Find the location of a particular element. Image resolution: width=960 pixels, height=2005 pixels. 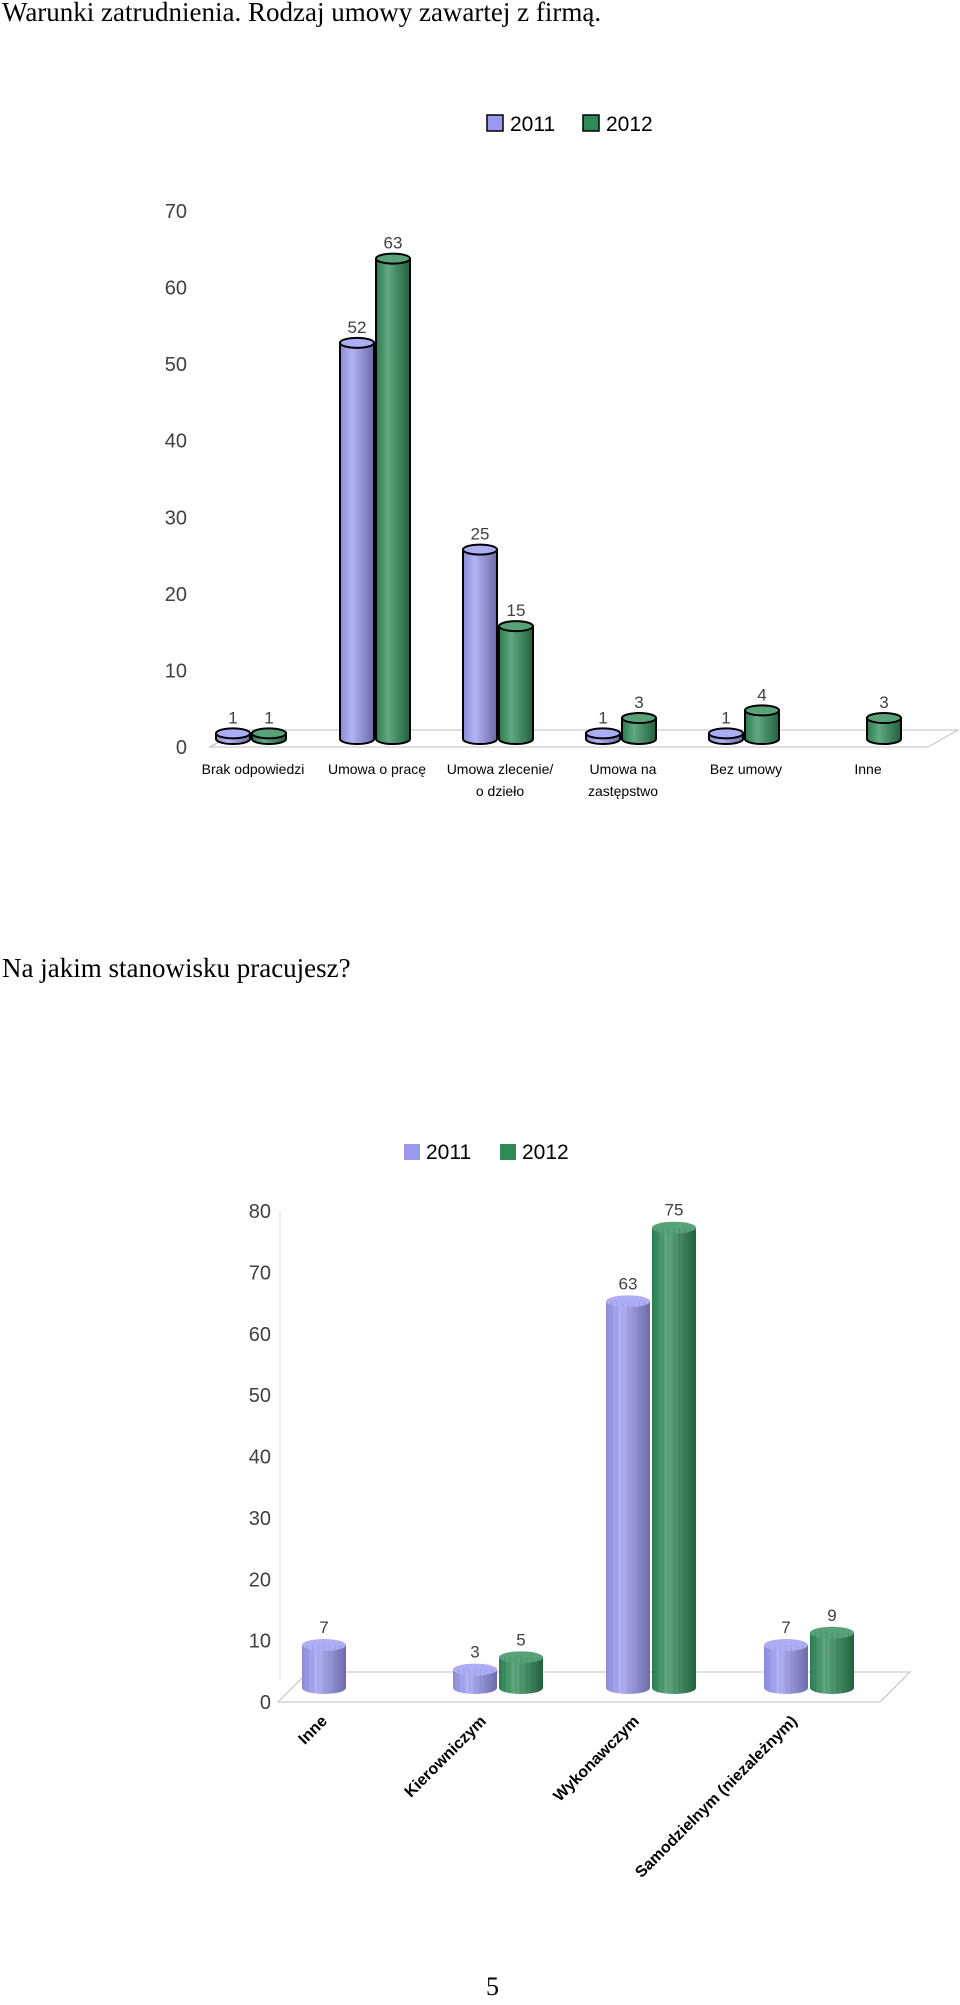

data-label: 75 is located at coordinates (674, 1210).